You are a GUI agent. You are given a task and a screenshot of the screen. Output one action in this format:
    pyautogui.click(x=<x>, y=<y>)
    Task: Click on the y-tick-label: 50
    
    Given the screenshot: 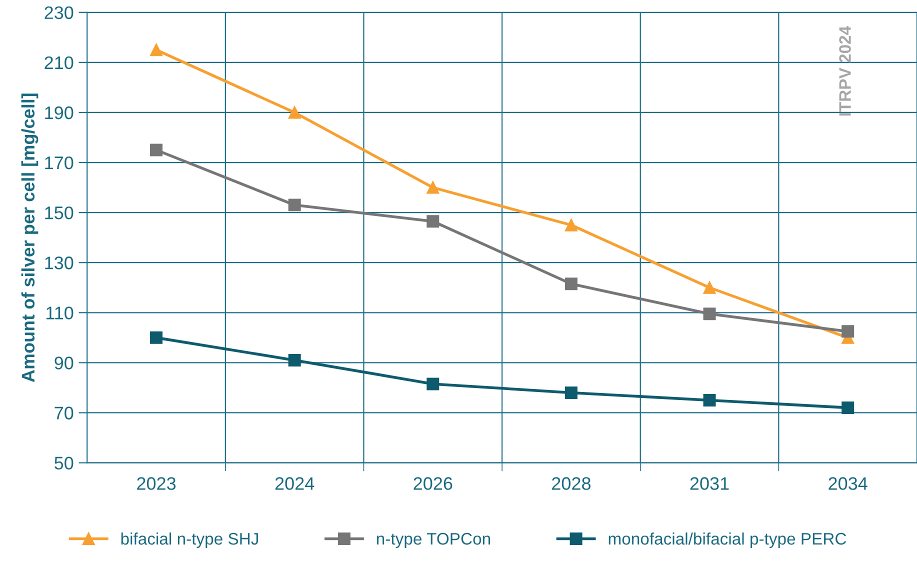 What is the action you would take?
    pyautogui.click(x=64, y=463)
    